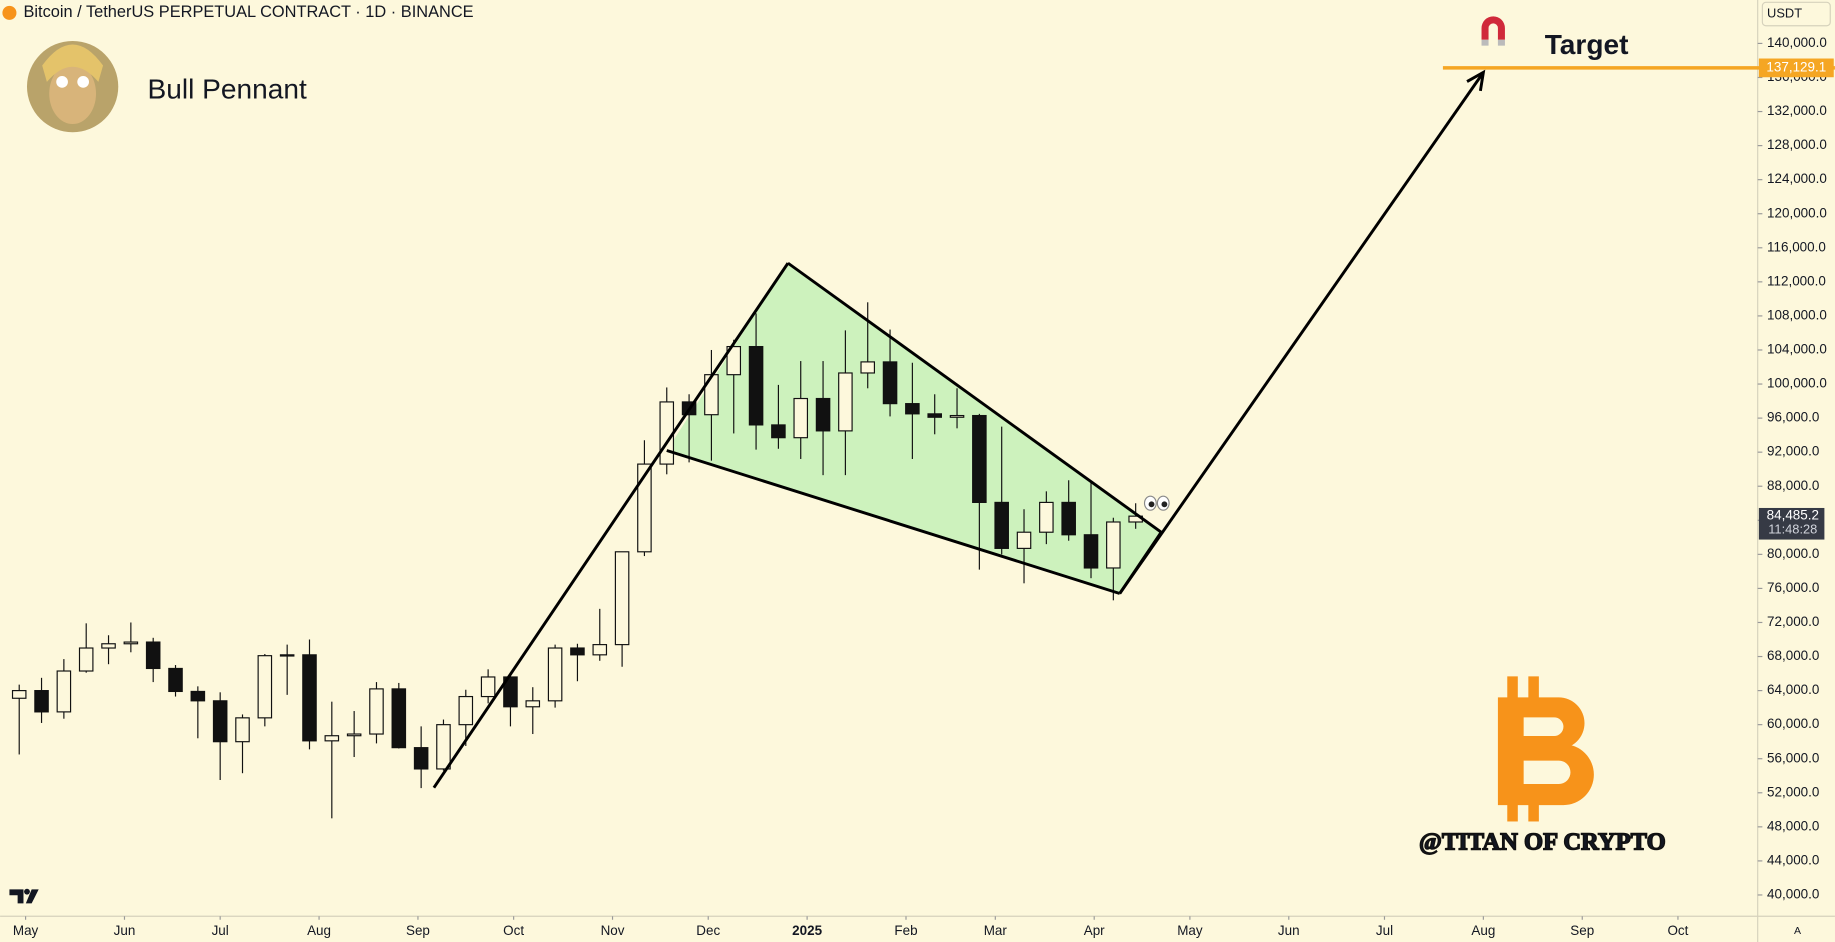  What do you see at coordinates (1793, 723) in the screenshot?
I see `y-tick-label: 60,000.0` at bounding box center [1793, 723].